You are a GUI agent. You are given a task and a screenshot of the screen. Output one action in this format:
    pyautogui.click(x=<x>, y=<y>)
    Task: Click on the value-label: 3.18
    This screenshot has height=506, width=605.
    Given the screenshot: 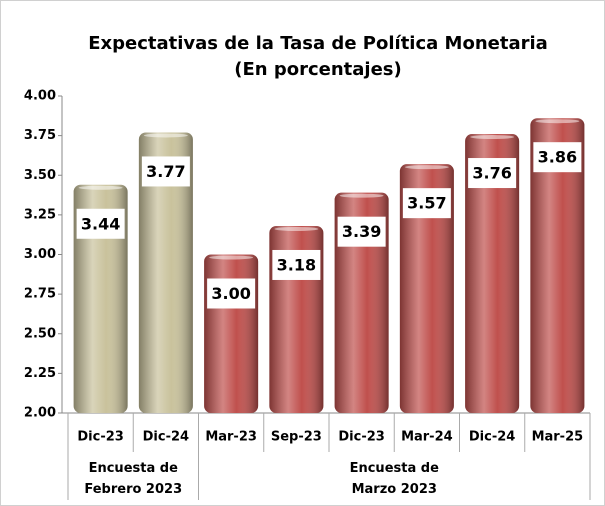 What is the action you would take?
    pyautogui.click(x=296, y=264)
    